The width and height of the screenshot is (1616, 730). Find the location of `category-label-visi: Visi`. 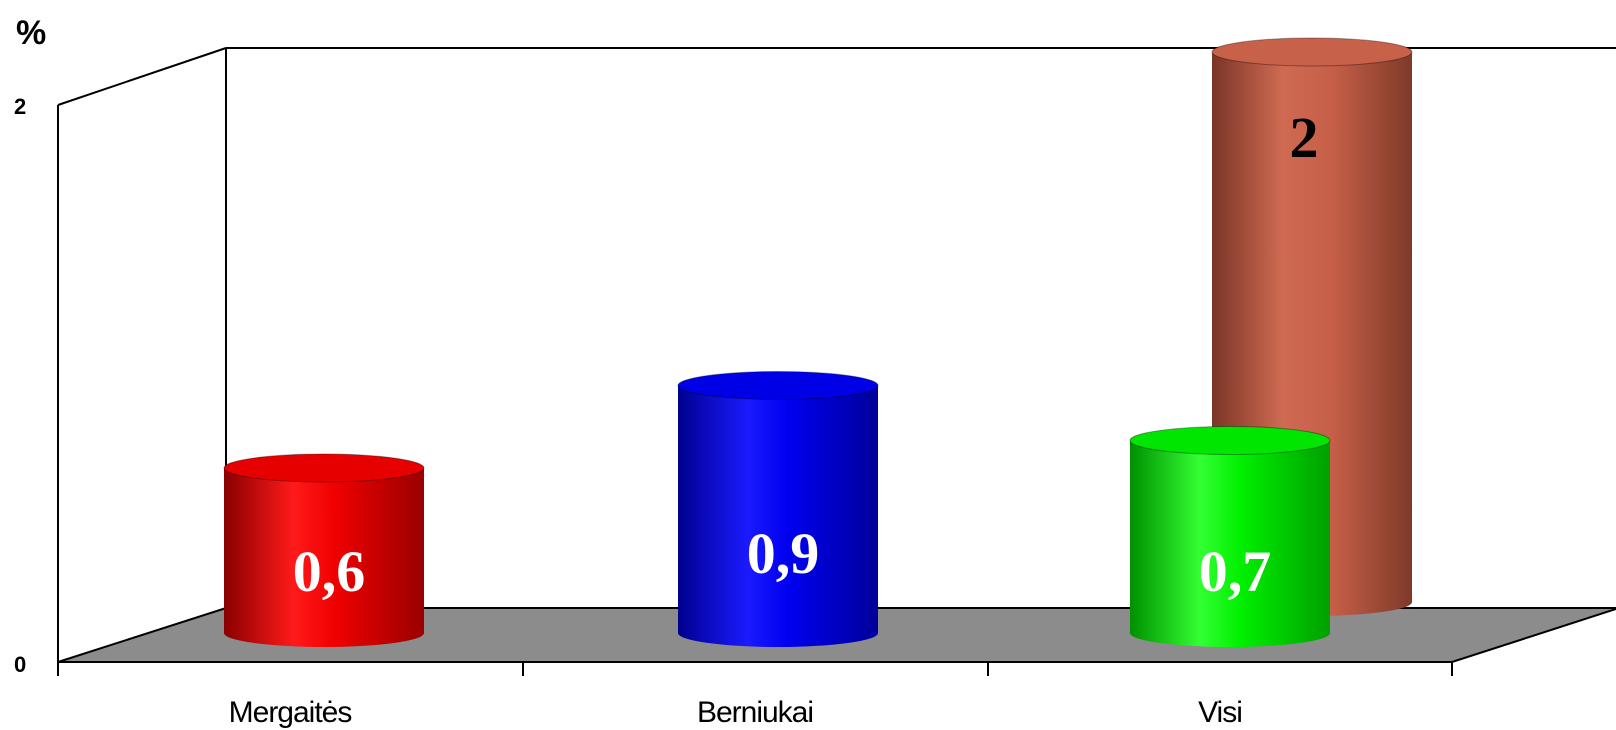

category-label-visi: Visi is located at coordinates (1220, 712).